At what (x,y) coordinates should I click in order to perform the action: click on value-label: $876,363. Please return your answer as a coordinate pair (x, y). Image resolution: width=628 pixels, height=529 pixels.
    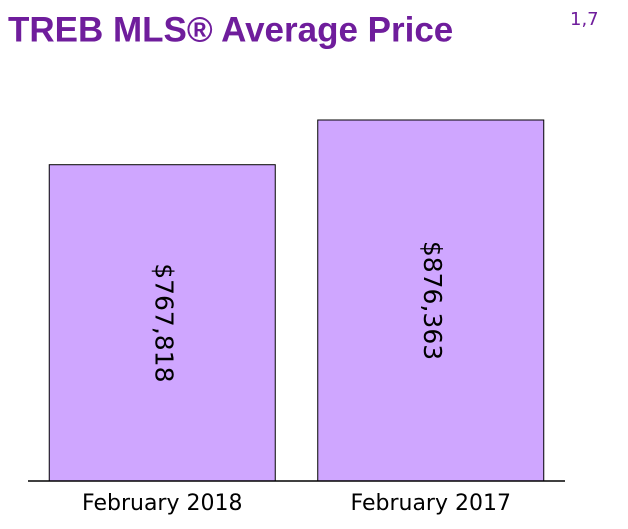
    Looking at the image, I should click on (432, 300).